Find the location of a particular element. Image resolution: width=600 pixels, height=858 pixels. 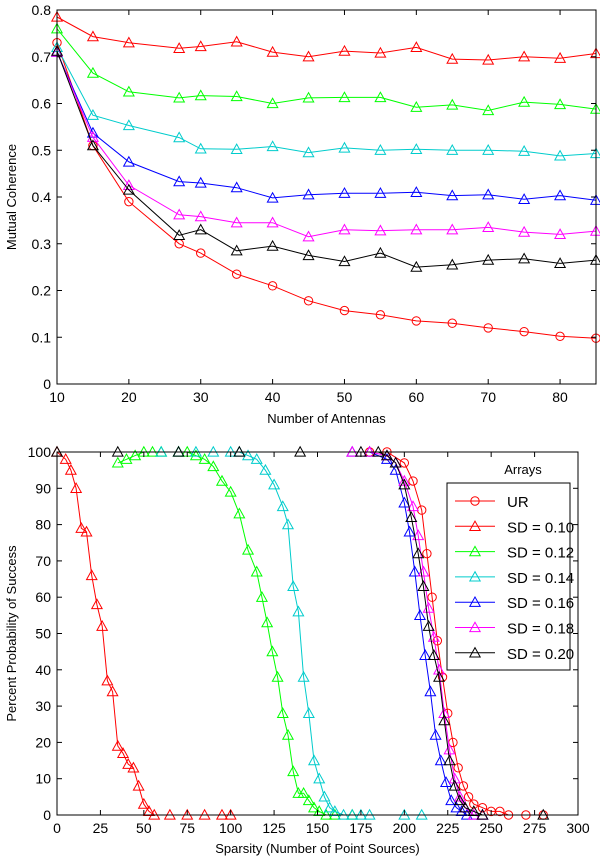

y-tick-label: 30 is located at coordinates (43, 706).